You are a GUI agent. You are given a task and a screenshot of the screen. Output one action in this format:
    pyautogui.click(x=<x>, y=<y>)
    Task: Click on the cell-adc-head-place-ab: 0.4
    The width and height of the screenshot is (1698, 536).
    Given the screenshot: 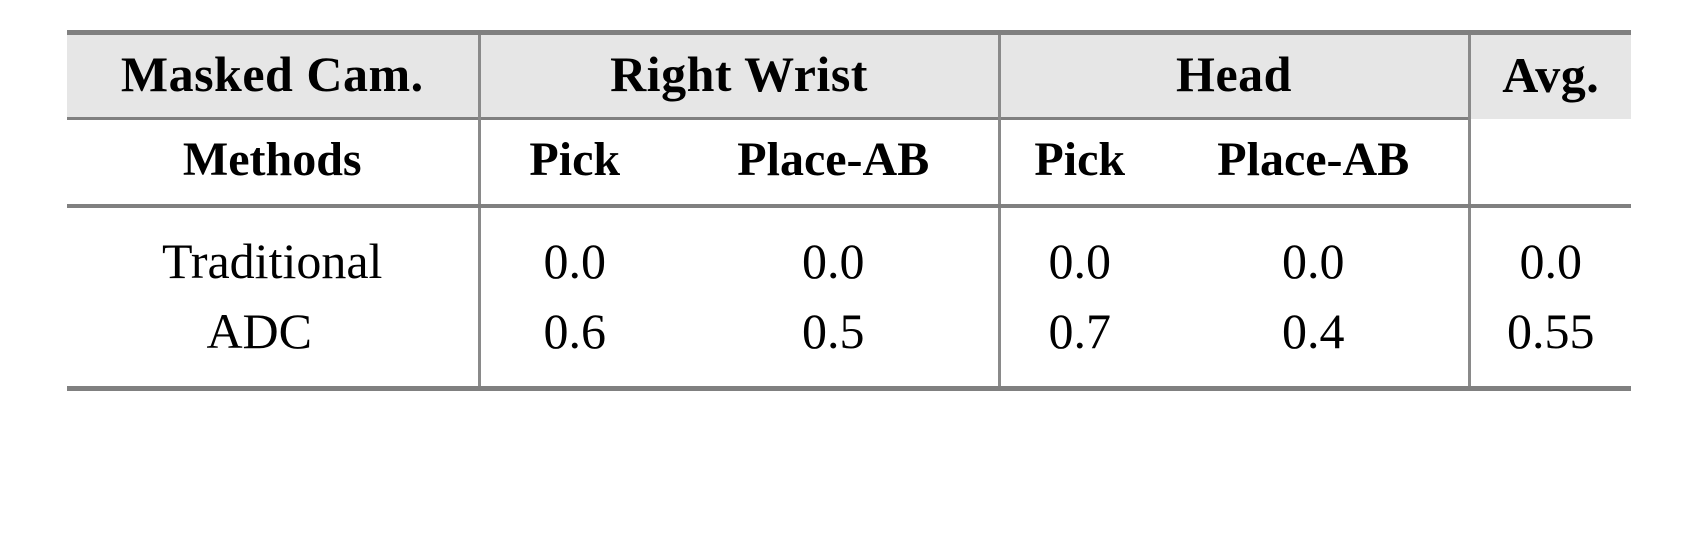 What is the action you would take?
    pyautogui.click(x=1315, y=342)
    